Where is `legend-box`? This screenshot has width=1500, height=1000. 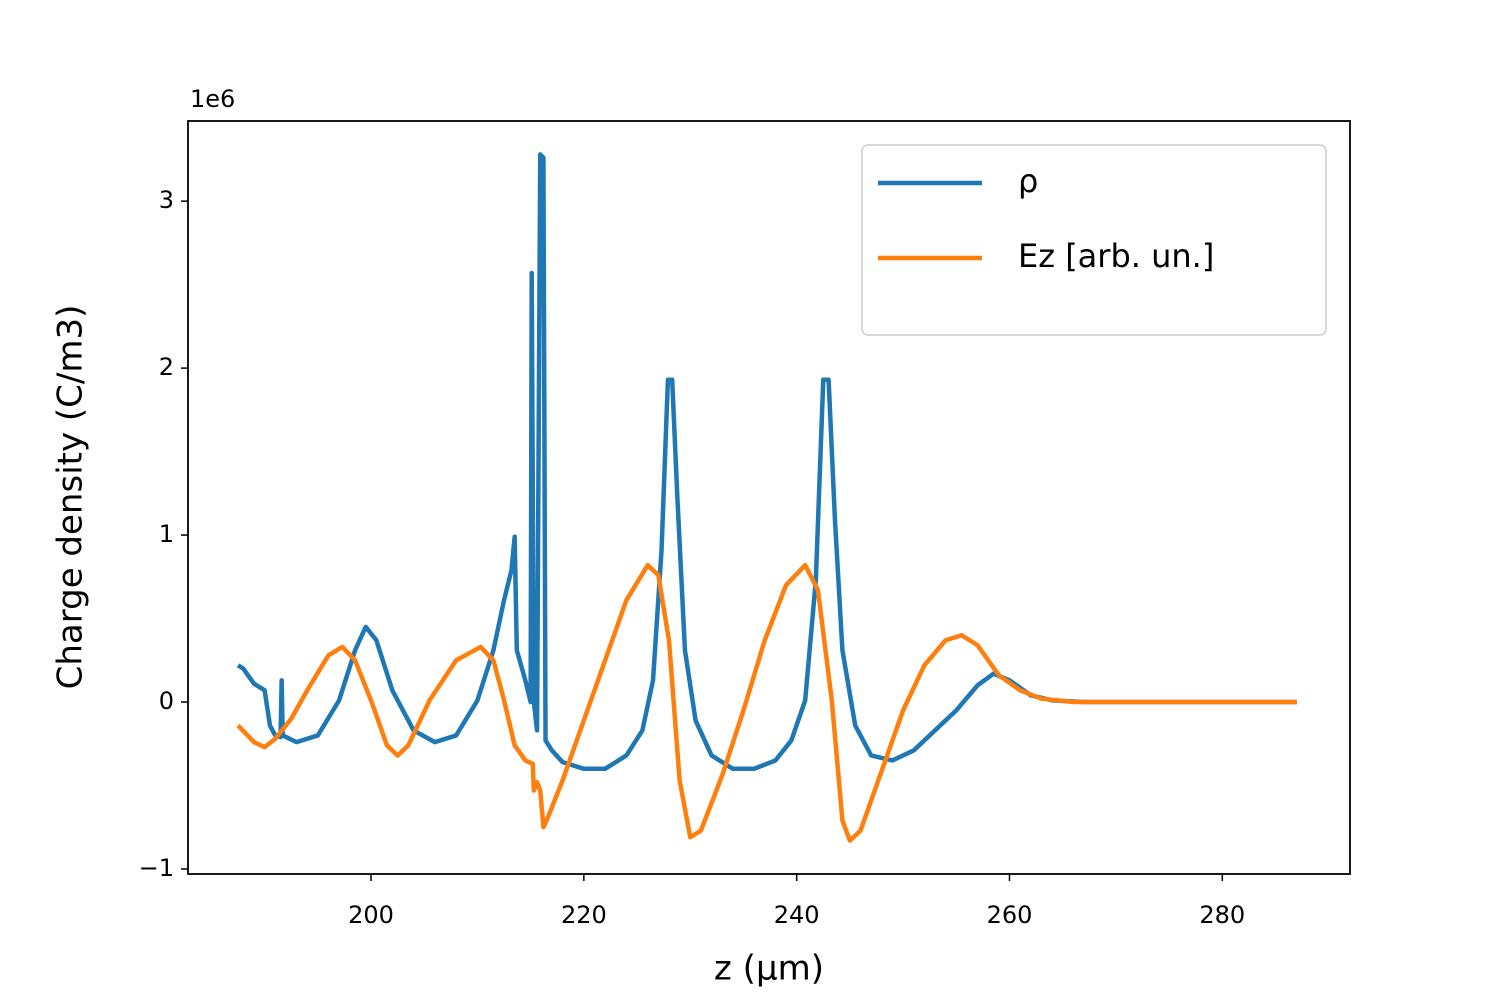 legend-box is located at coordinates (1094, 240).